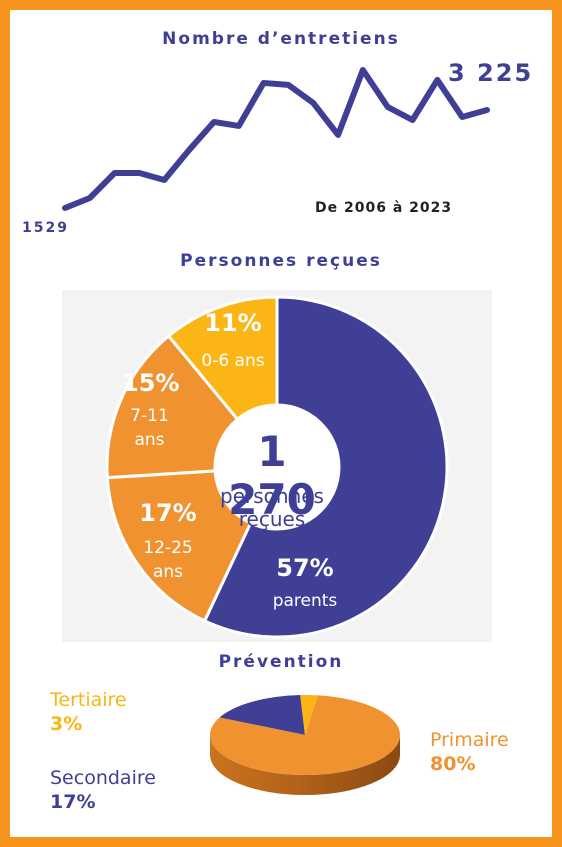  I want to click on pie-title: Prévention, so click(281, 662).